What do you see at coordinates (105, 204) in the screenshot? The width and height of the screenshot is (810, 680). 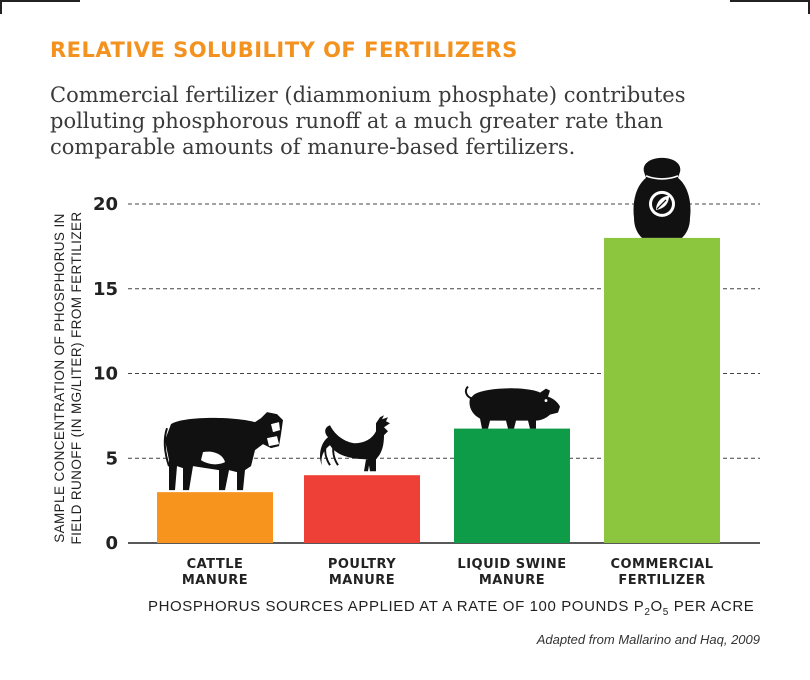 I see `y-tick-label: 20` at bounding box center [105, 204].